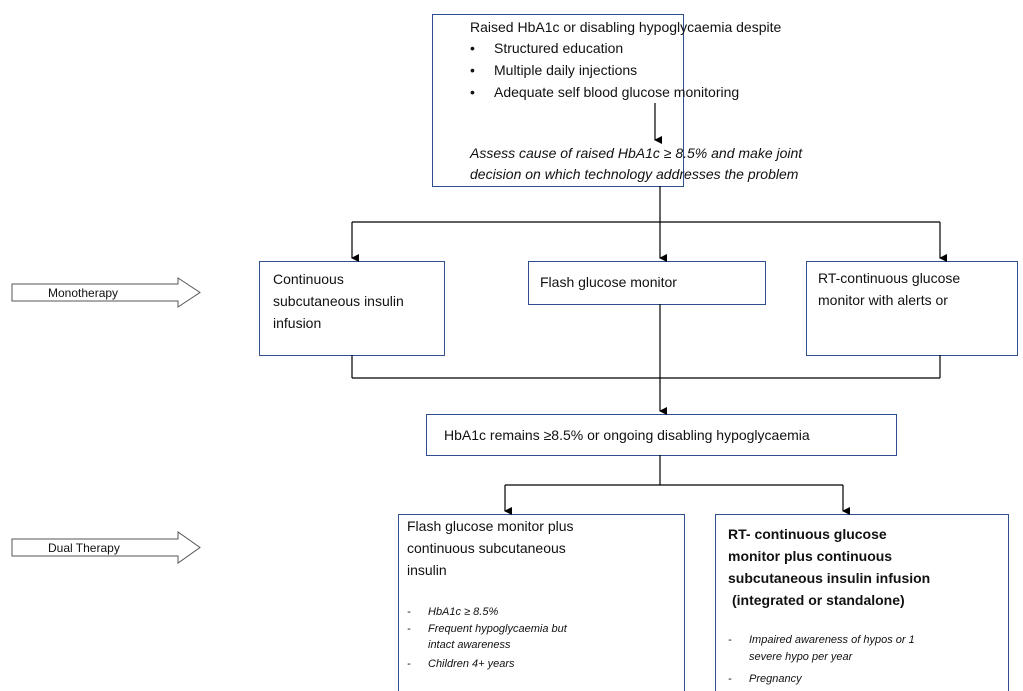 The height and width of the screenshot is (691, 1023). I want to click on node-text: Structured education, so click(559, 48).